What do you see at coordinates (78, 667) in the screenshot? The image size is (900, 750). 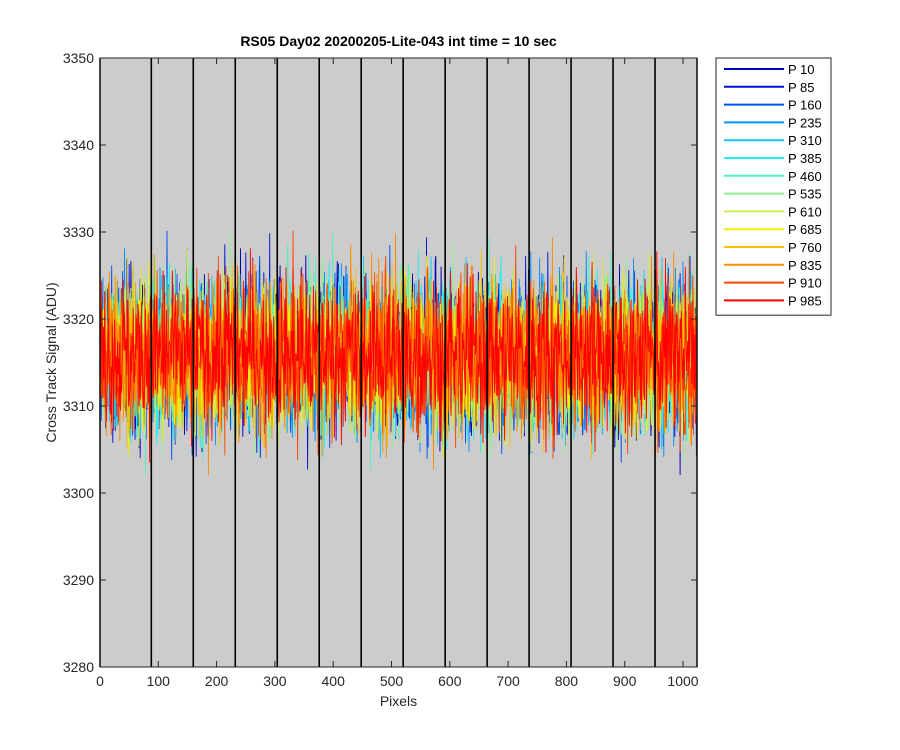 I see `y-tick-label: 3280` at bounding box center [78, 667].